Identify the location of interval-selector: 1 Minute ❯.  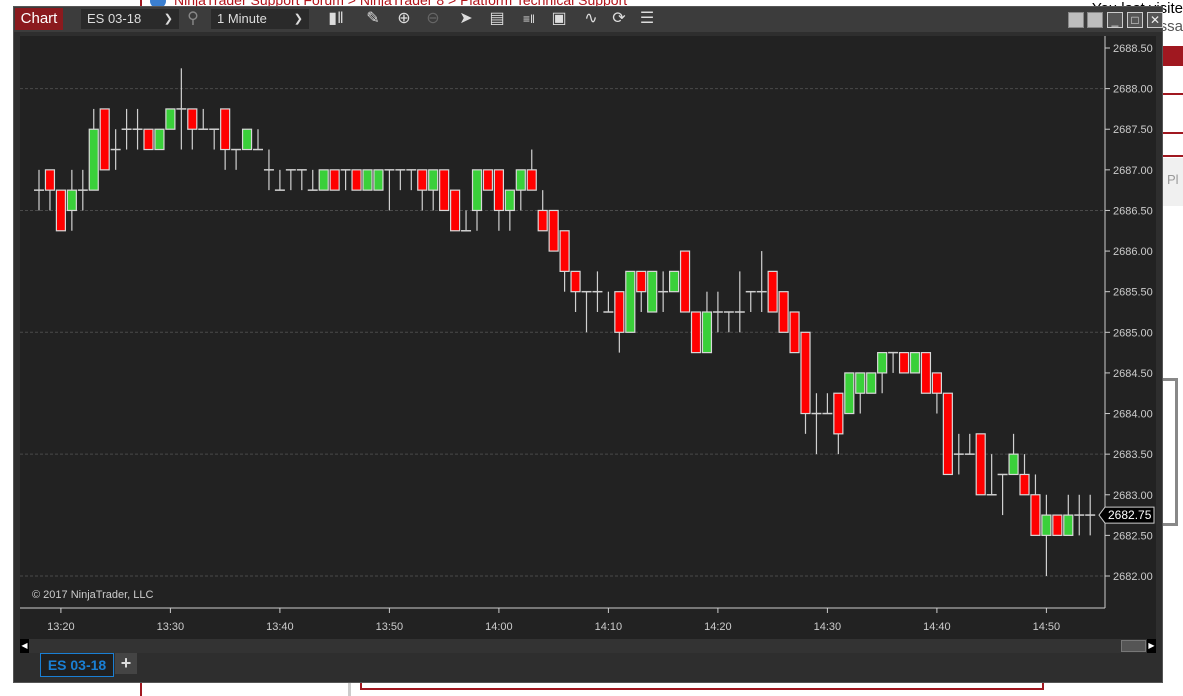
(260, 19).